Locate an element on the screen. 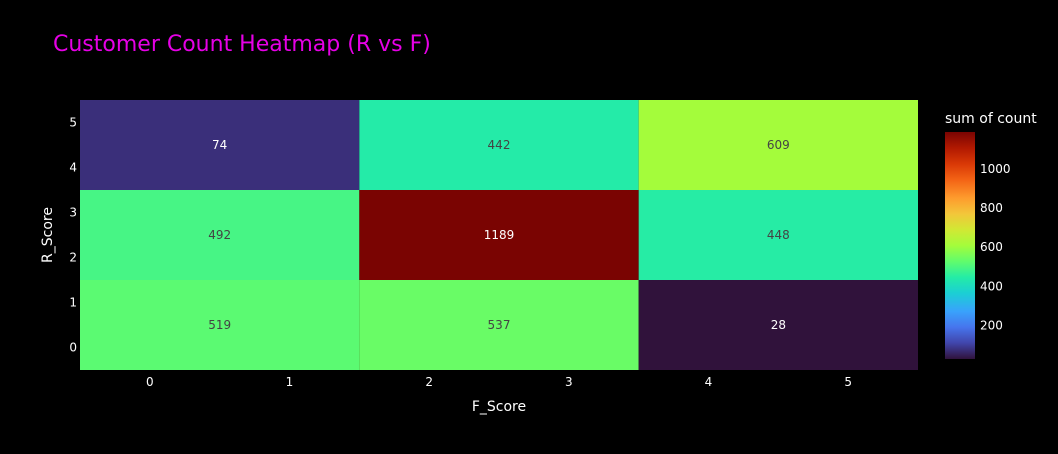 The width and height of the screenshot is (1058, 454). cell-value-label: 442 is located at coordinates (499, 145).